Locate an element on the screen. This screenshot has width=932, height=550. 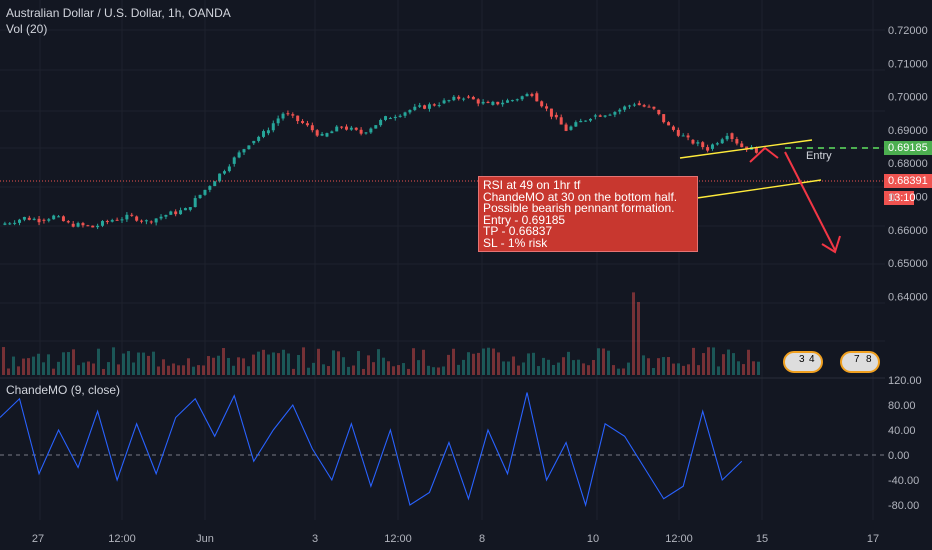
arrow-down is located at coordinates (810, 201).